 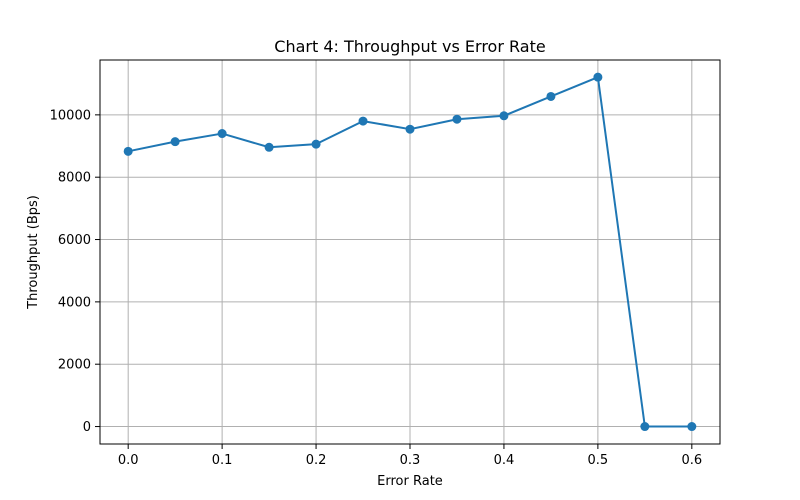 I want to click on x-tick-label: 0.3, so click(x=410, y=460).